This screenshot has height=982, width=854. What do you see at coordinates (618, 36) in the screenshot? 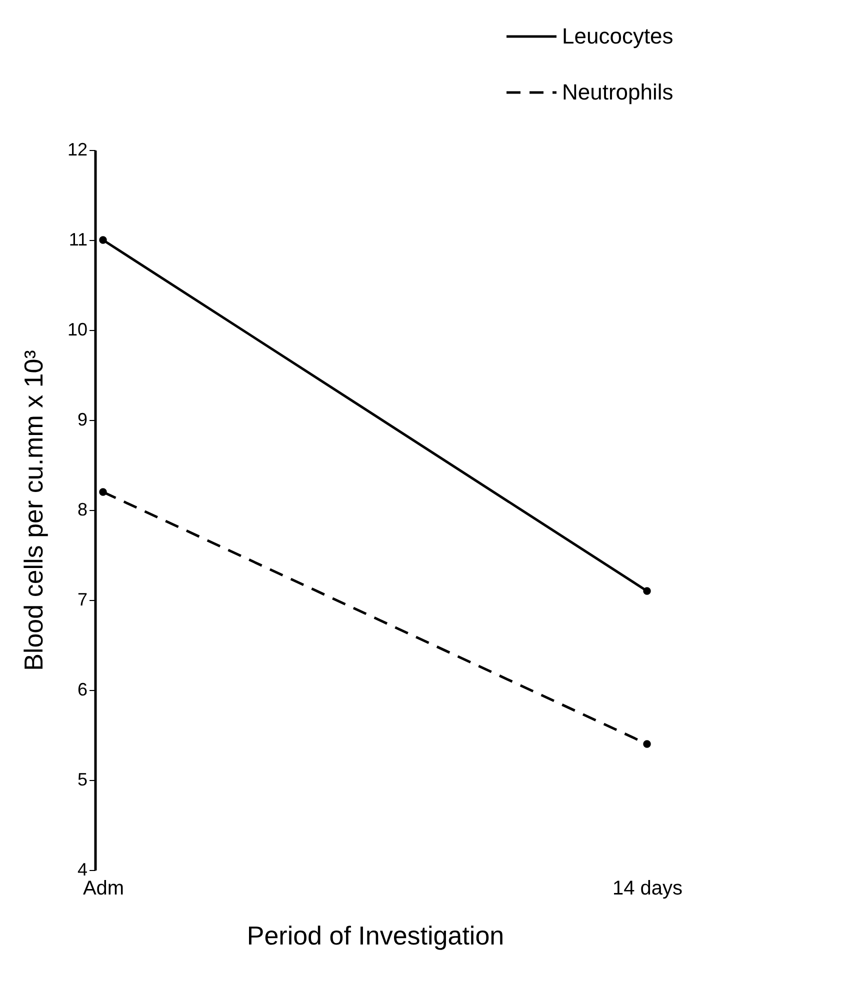
I see `legend-label: Leucocytes` at bounding box center [618, 36].